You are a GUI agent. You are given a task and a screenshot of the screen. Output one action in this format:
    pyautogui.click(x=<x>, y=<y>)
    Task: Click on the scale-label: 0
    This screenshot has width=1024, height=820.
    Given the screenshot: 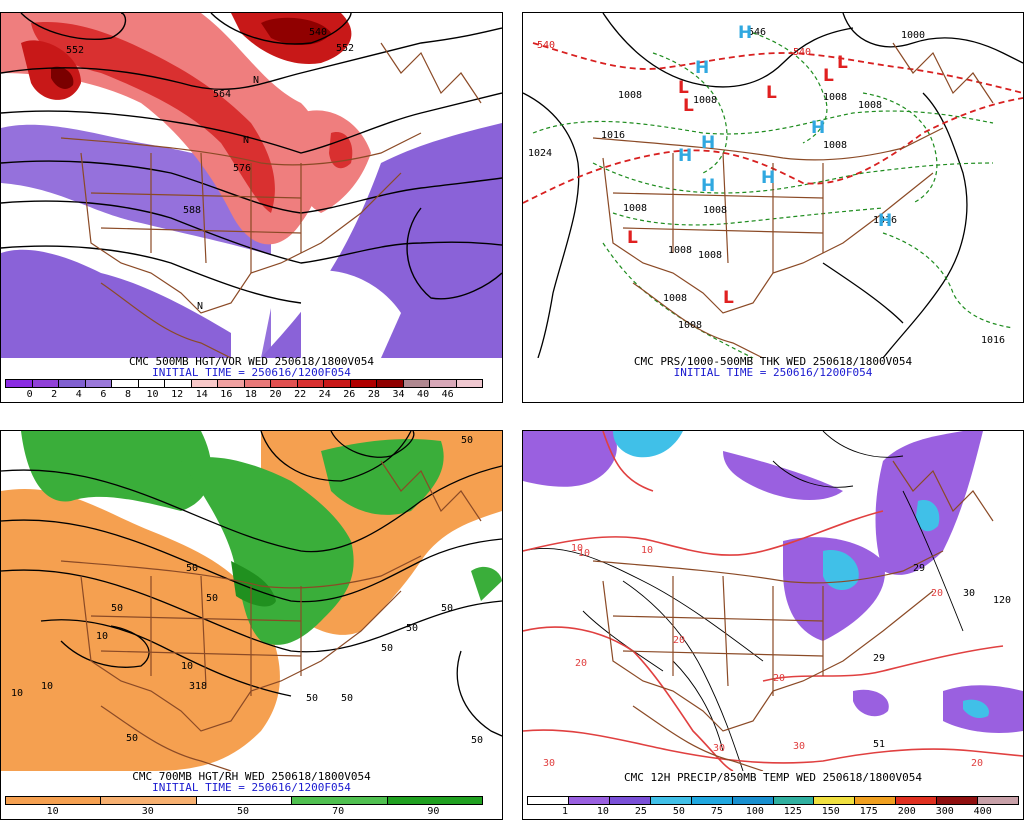 What is the action you would take?
    pyautogui.click(x=29, y=394)
    